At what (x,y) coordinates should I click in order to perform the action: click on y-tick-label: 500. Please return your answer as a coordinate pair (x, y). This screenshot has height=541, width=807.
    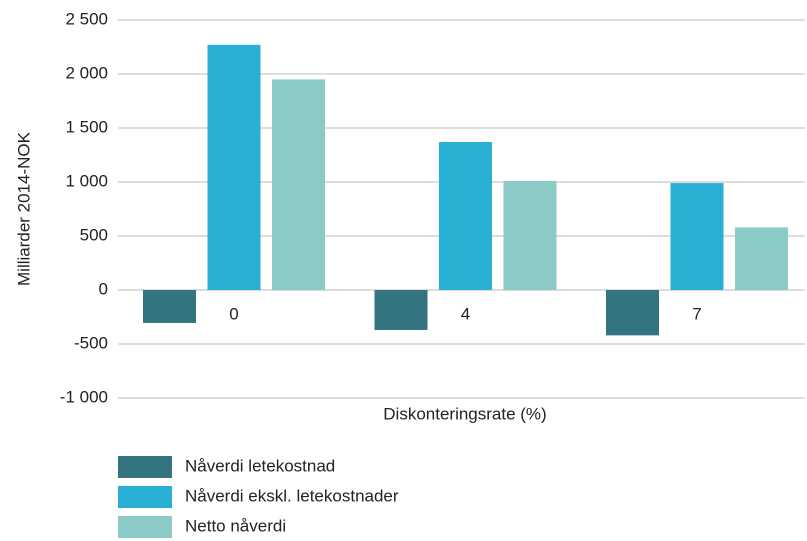
    Looking at the image, I should click on (94, 234).